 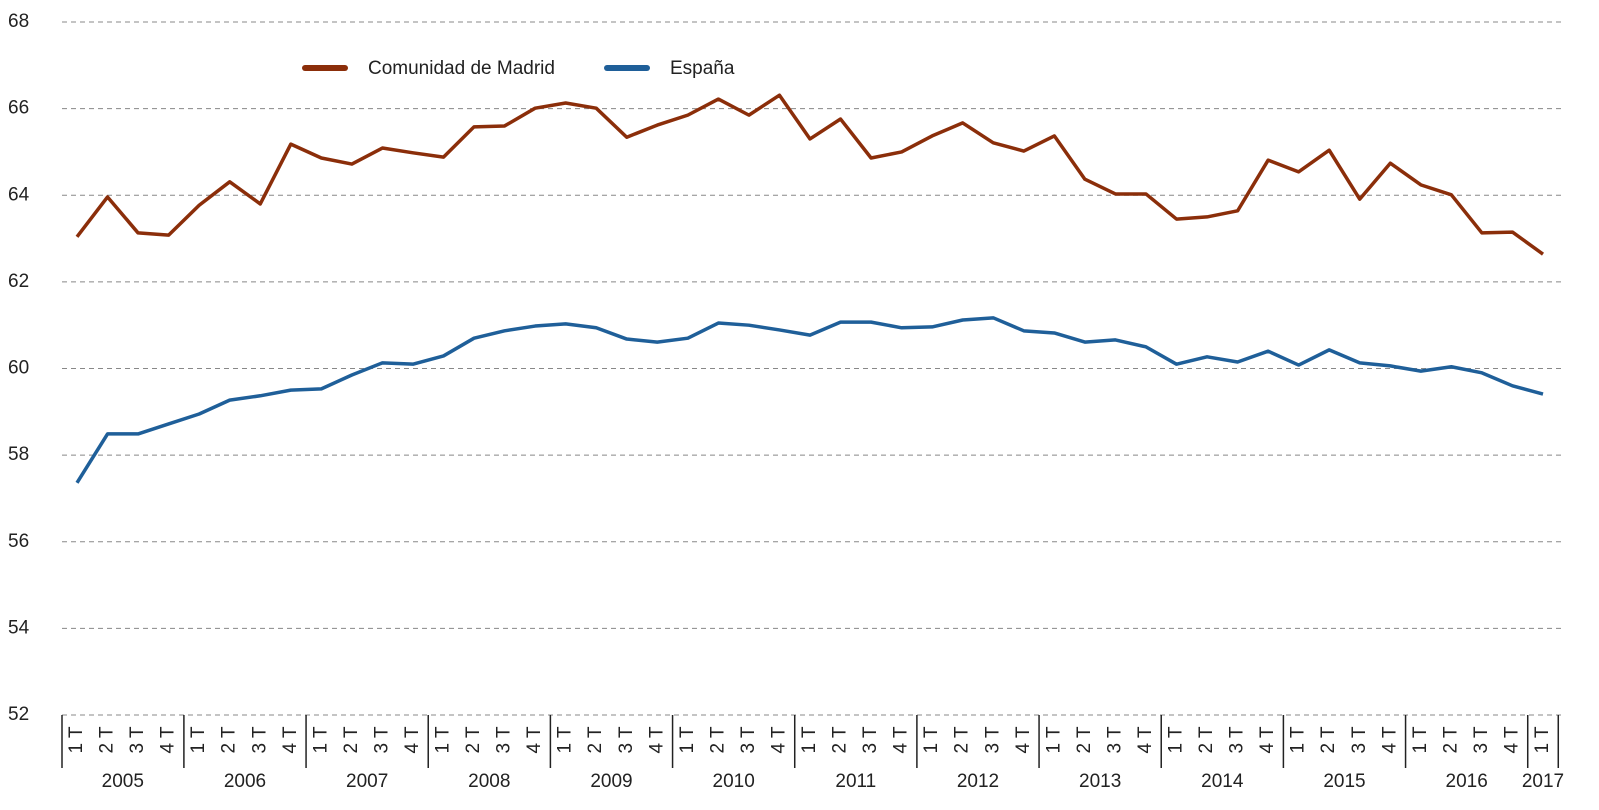 What do you see at coordinates (18, 281) in the screenshot?
I see `y-tick-label: 62` at bounding box center [18, 281].